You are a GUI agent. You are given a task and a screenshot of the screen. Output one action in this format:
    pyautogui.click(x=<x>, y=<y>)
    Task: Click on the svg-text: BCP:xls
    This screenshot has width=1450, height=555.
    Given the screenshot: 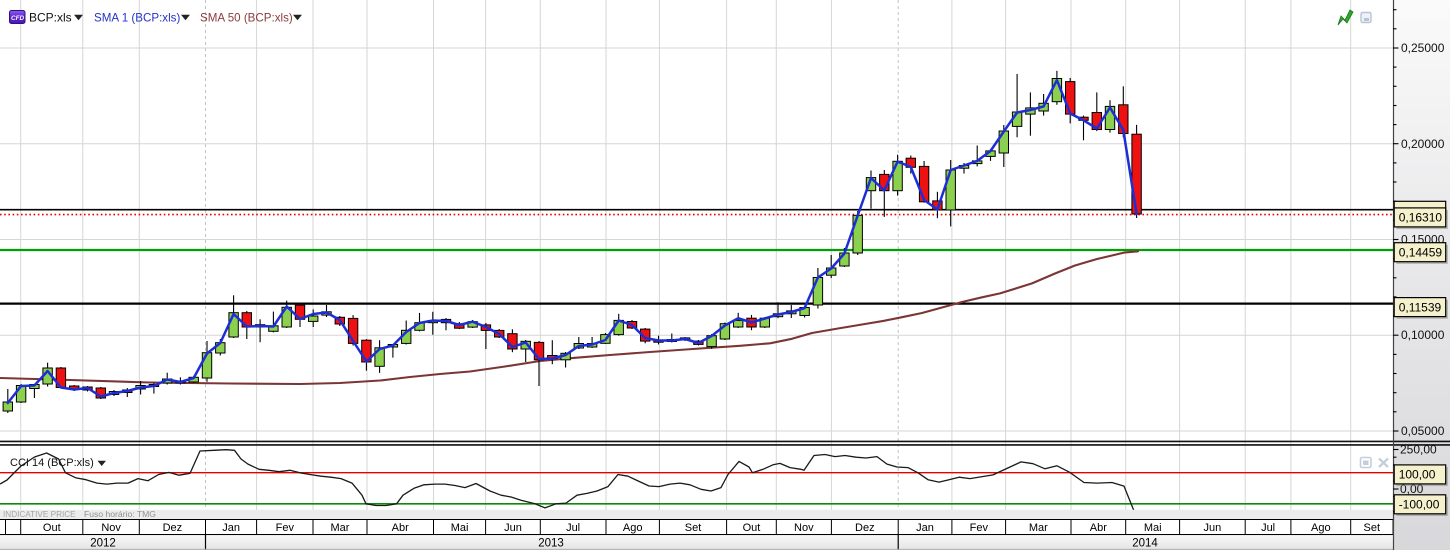 What is the action you would take?
    pyautogui.click(x=50, y=18)
    